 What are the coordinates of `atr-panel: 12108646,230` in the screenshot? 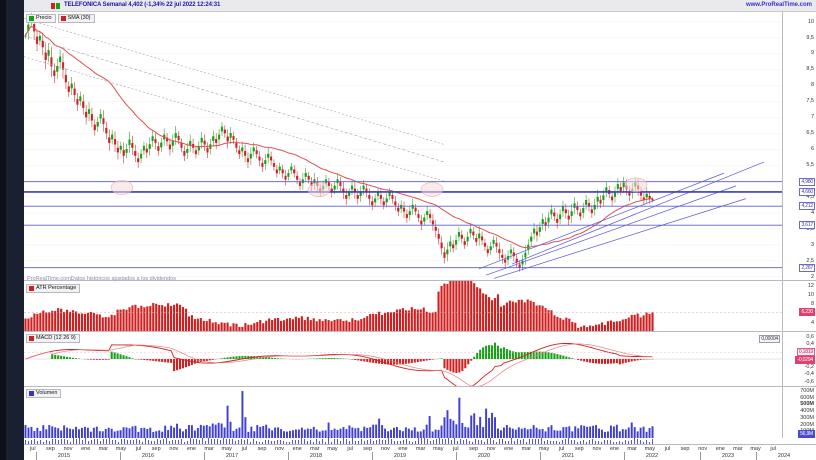 It's located at (420, 306).